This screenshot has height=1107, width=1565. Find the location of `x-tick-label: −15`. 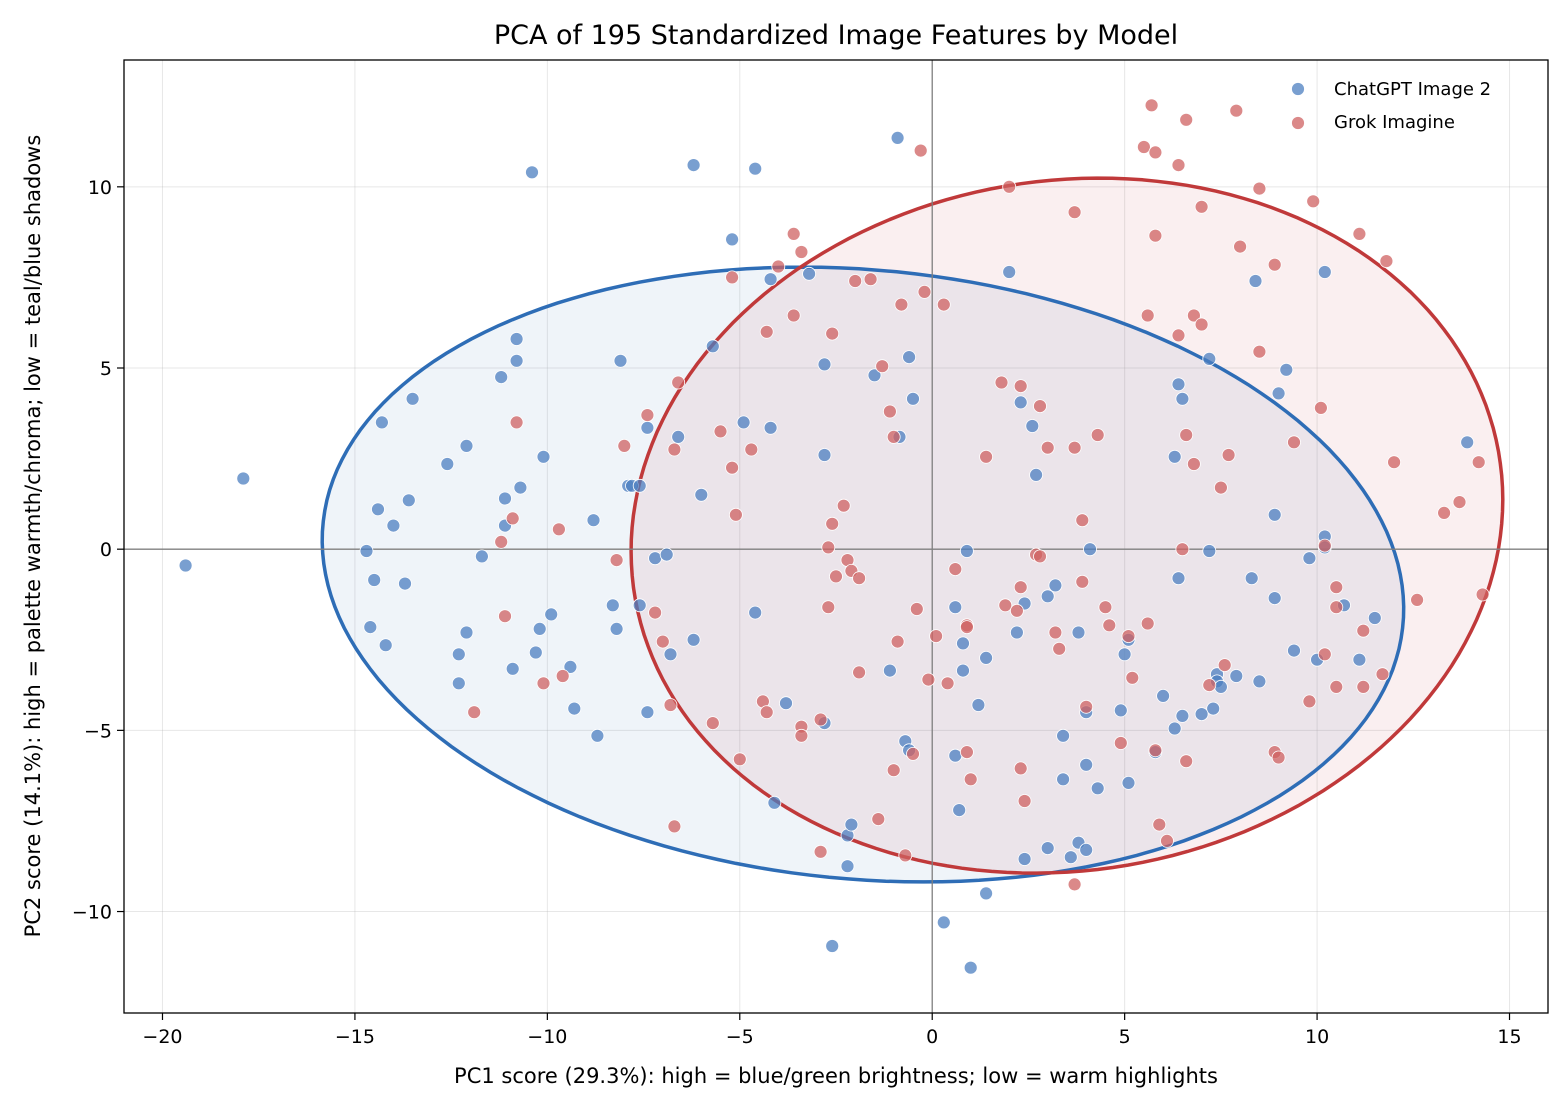

x-tick-label: −15 is located at coordinates (355, 1037).